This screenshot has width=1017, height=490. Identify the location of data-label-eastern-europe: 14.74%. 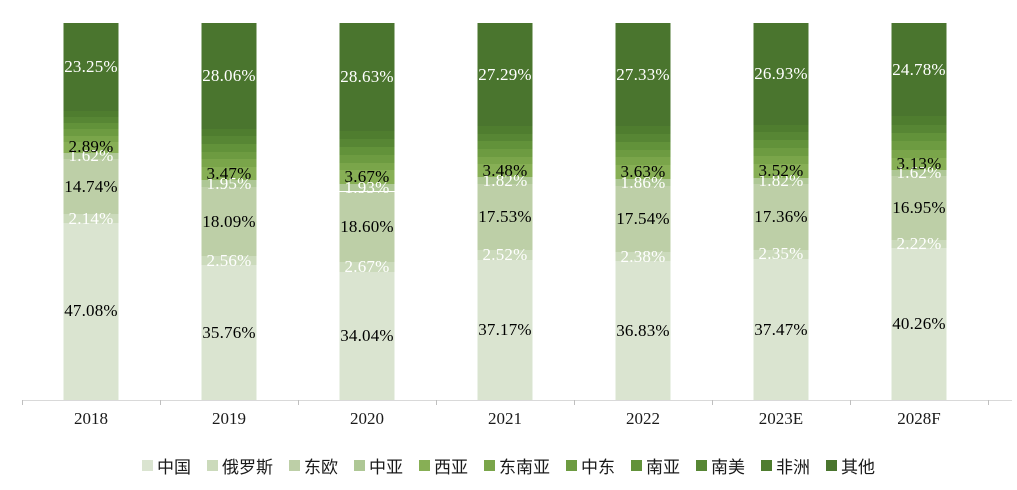
(91, 186).